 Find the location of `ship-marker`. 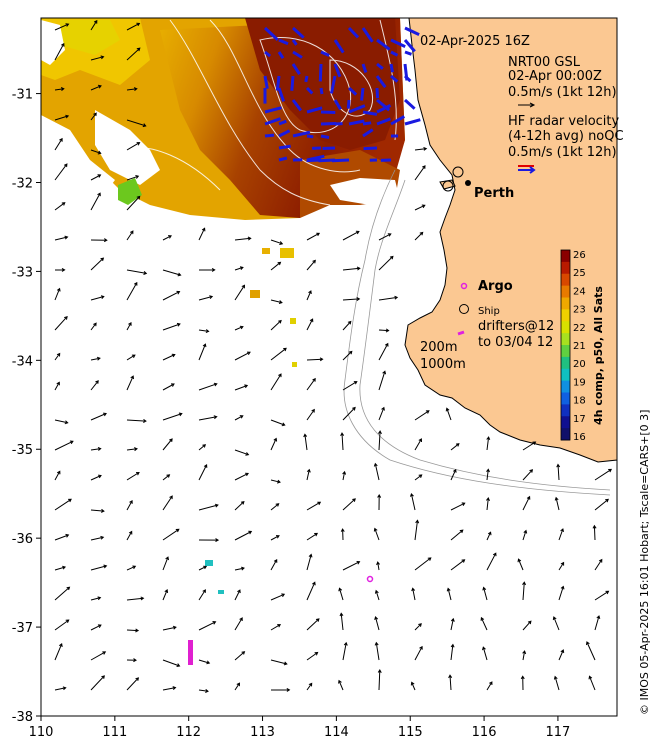

ship-marker is located at coordinates (458, 172).